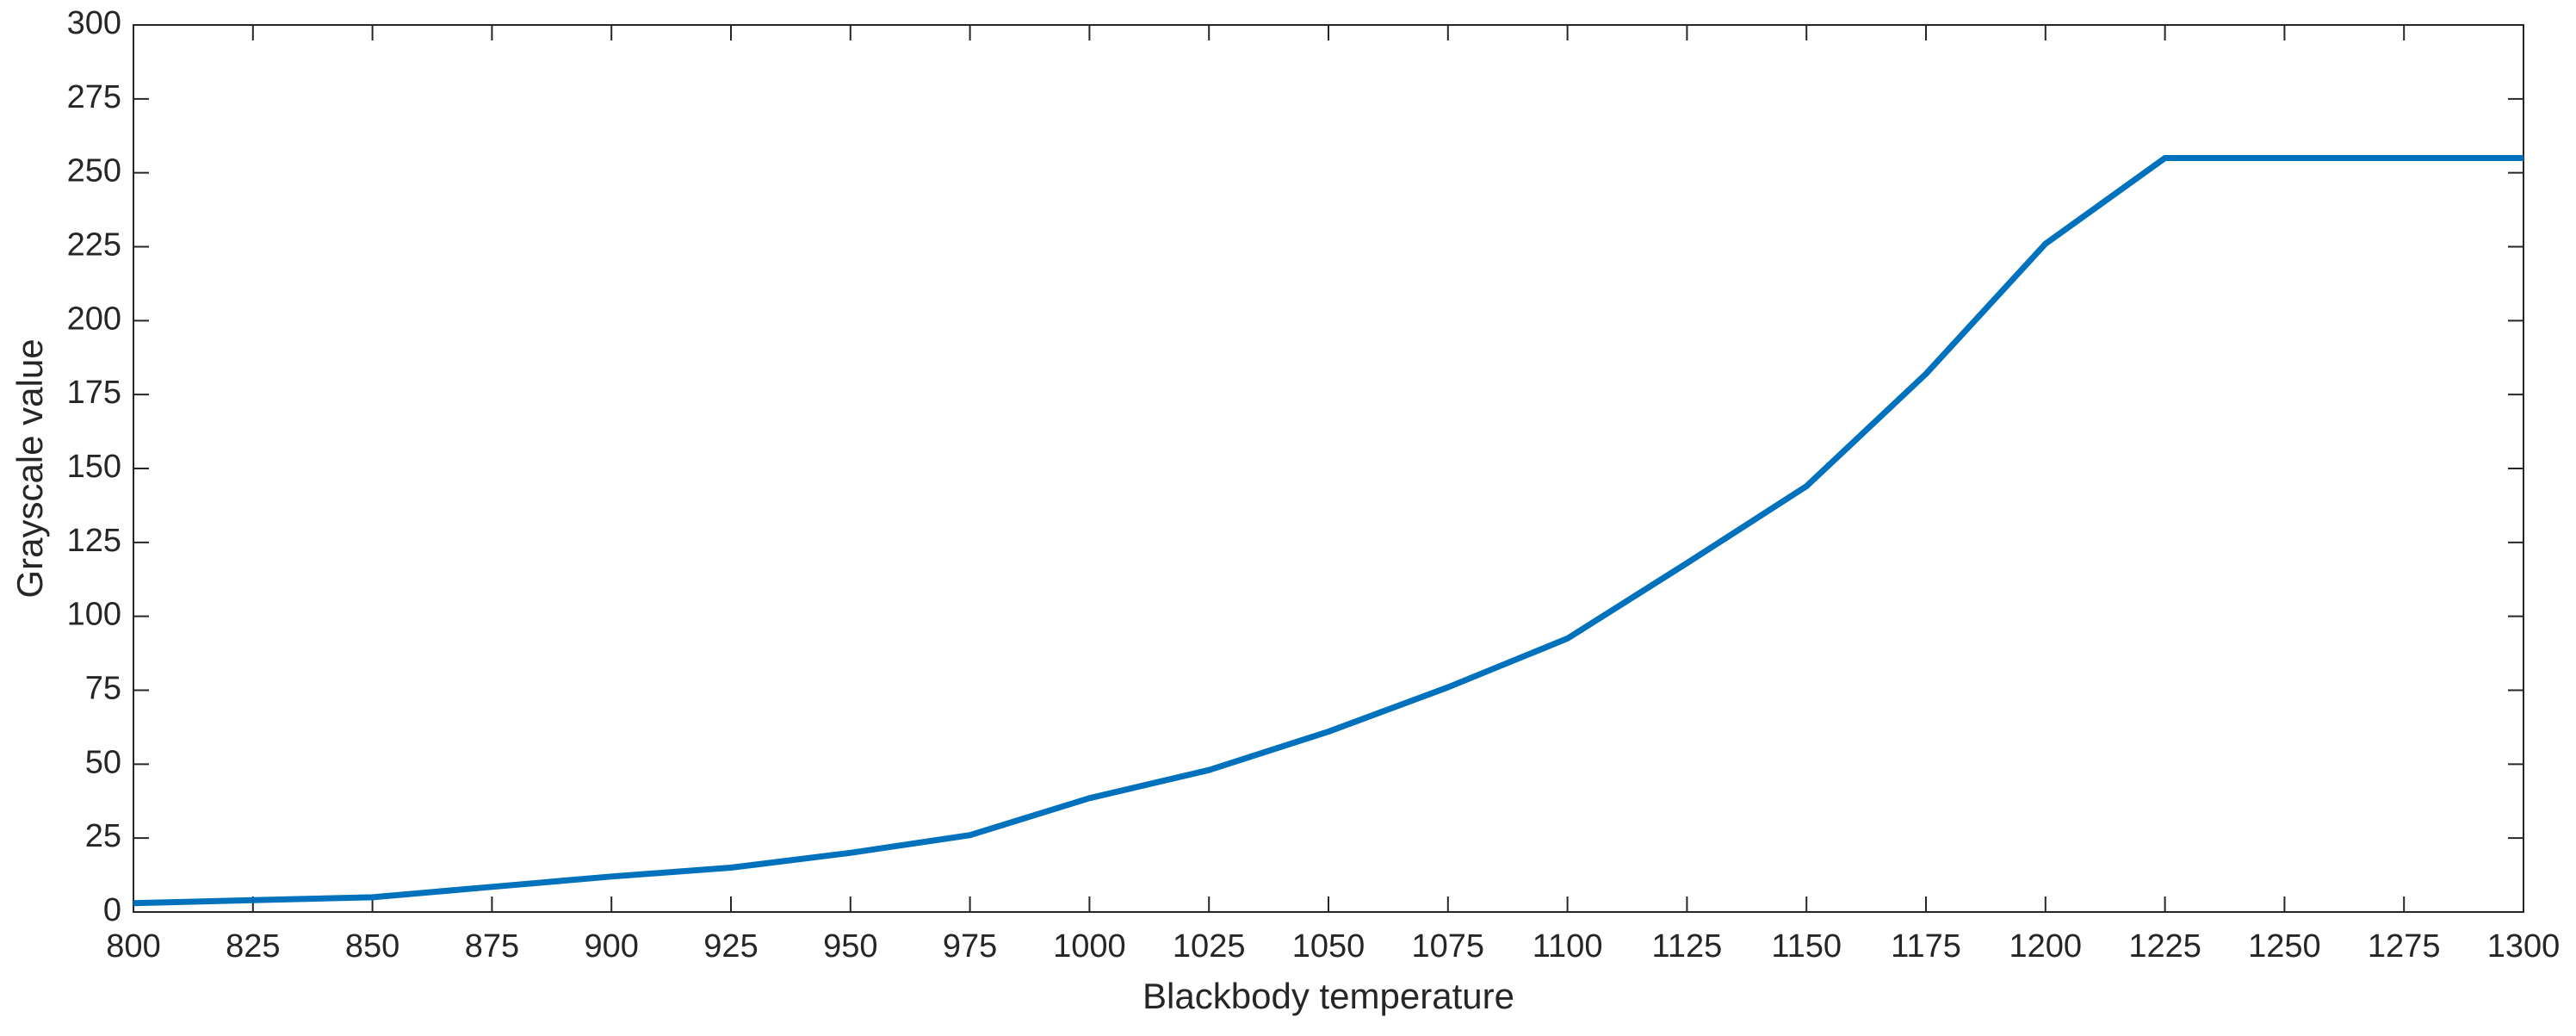  What do you see at coordinates (133, 946) in the screenshot?
I see `x-tick-label: 800` at bounding box center [133, 946].